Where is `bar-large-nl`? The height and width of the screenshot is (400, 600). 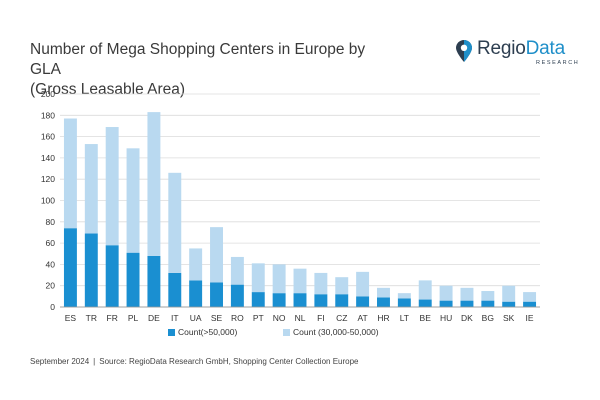 bar-large-nl is located at coordinates (300, 300).